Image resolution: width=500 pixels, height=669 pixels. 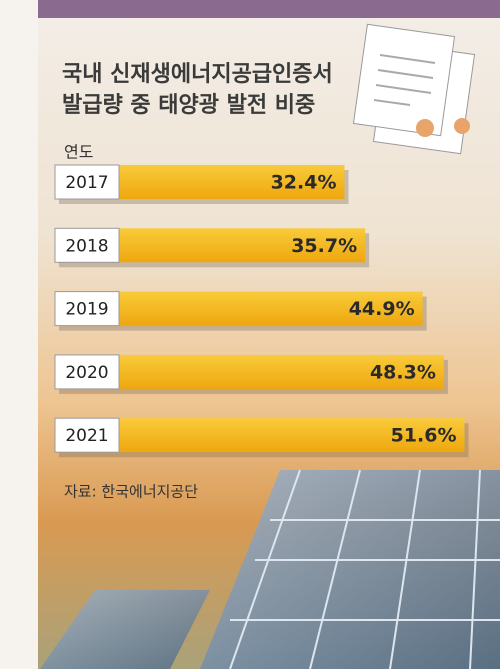 What do you see at coordinates (403, 372) in the screenshot?
I see `value-label: 48.3%` at bounding box center [403, 372].